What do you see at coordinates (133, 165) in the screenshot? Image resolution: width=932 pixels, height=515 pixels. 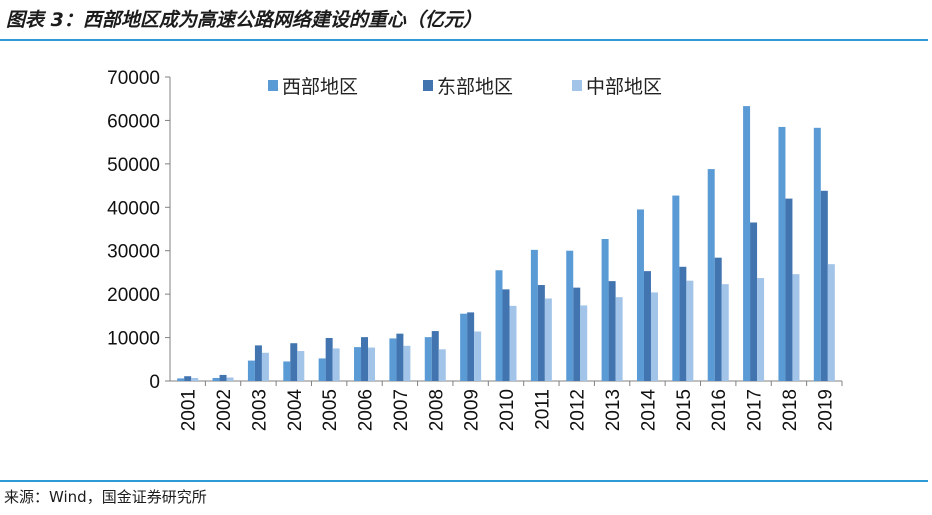 I see `y-tick-label: 50000` at bounding box center [133, 165].